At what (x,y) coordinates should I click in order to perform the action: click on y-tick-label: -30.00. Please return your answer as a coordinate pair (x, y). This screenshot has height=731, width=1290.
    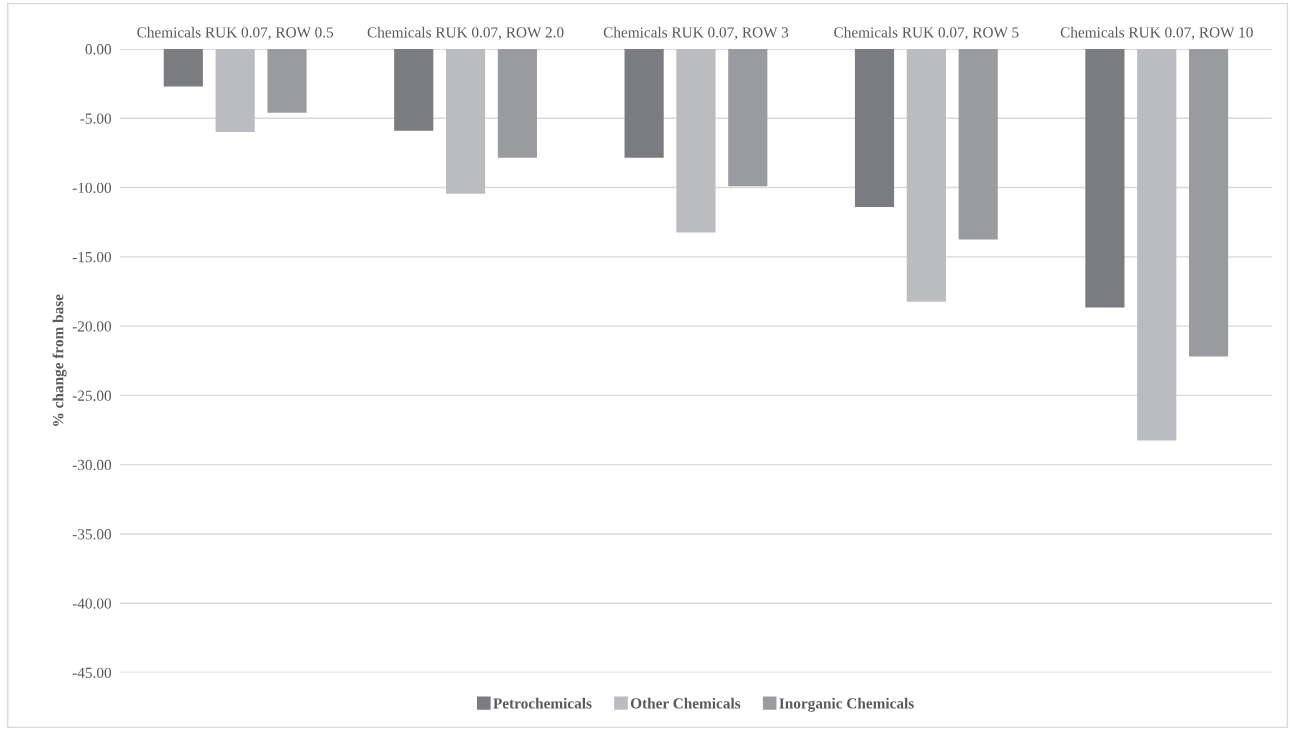
    Looking at the image, I should click on (92, 465).